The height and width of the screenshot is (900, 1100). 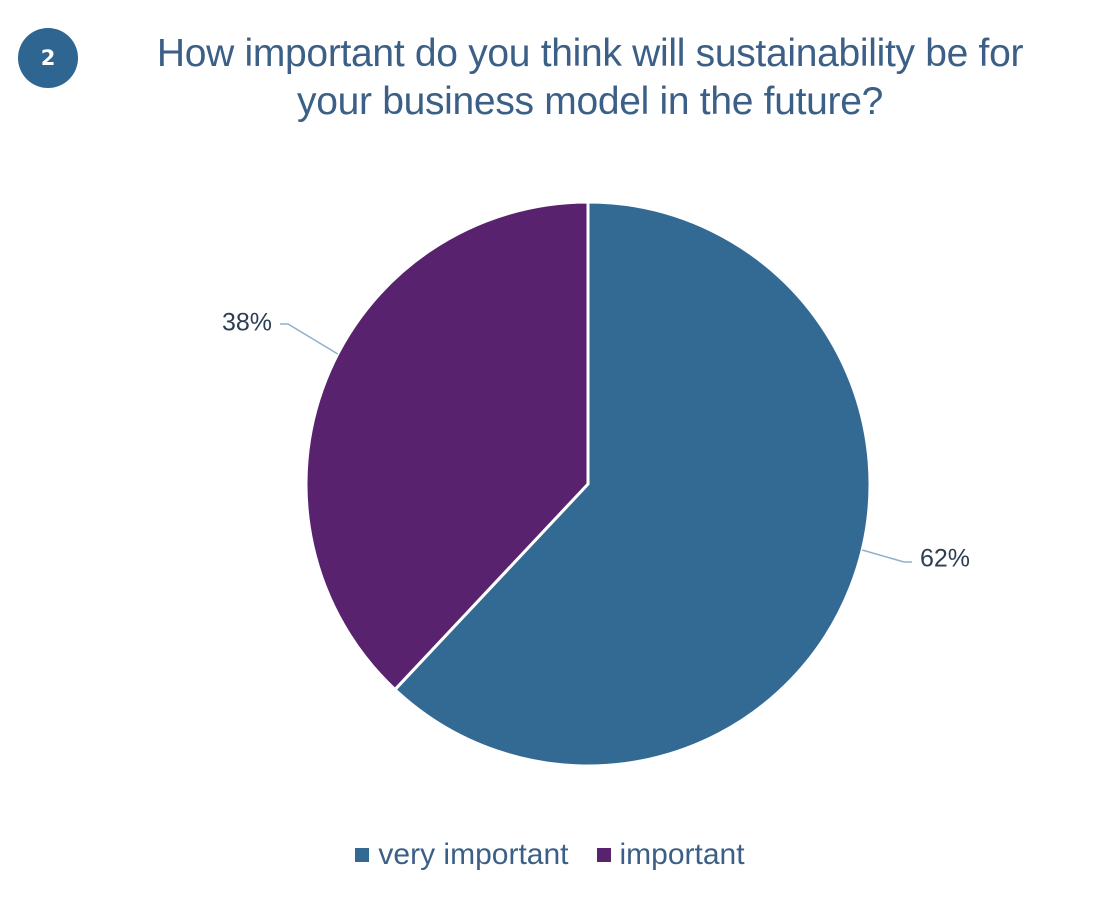 I want to click on question-number: 2, so click(x=48, y=58).